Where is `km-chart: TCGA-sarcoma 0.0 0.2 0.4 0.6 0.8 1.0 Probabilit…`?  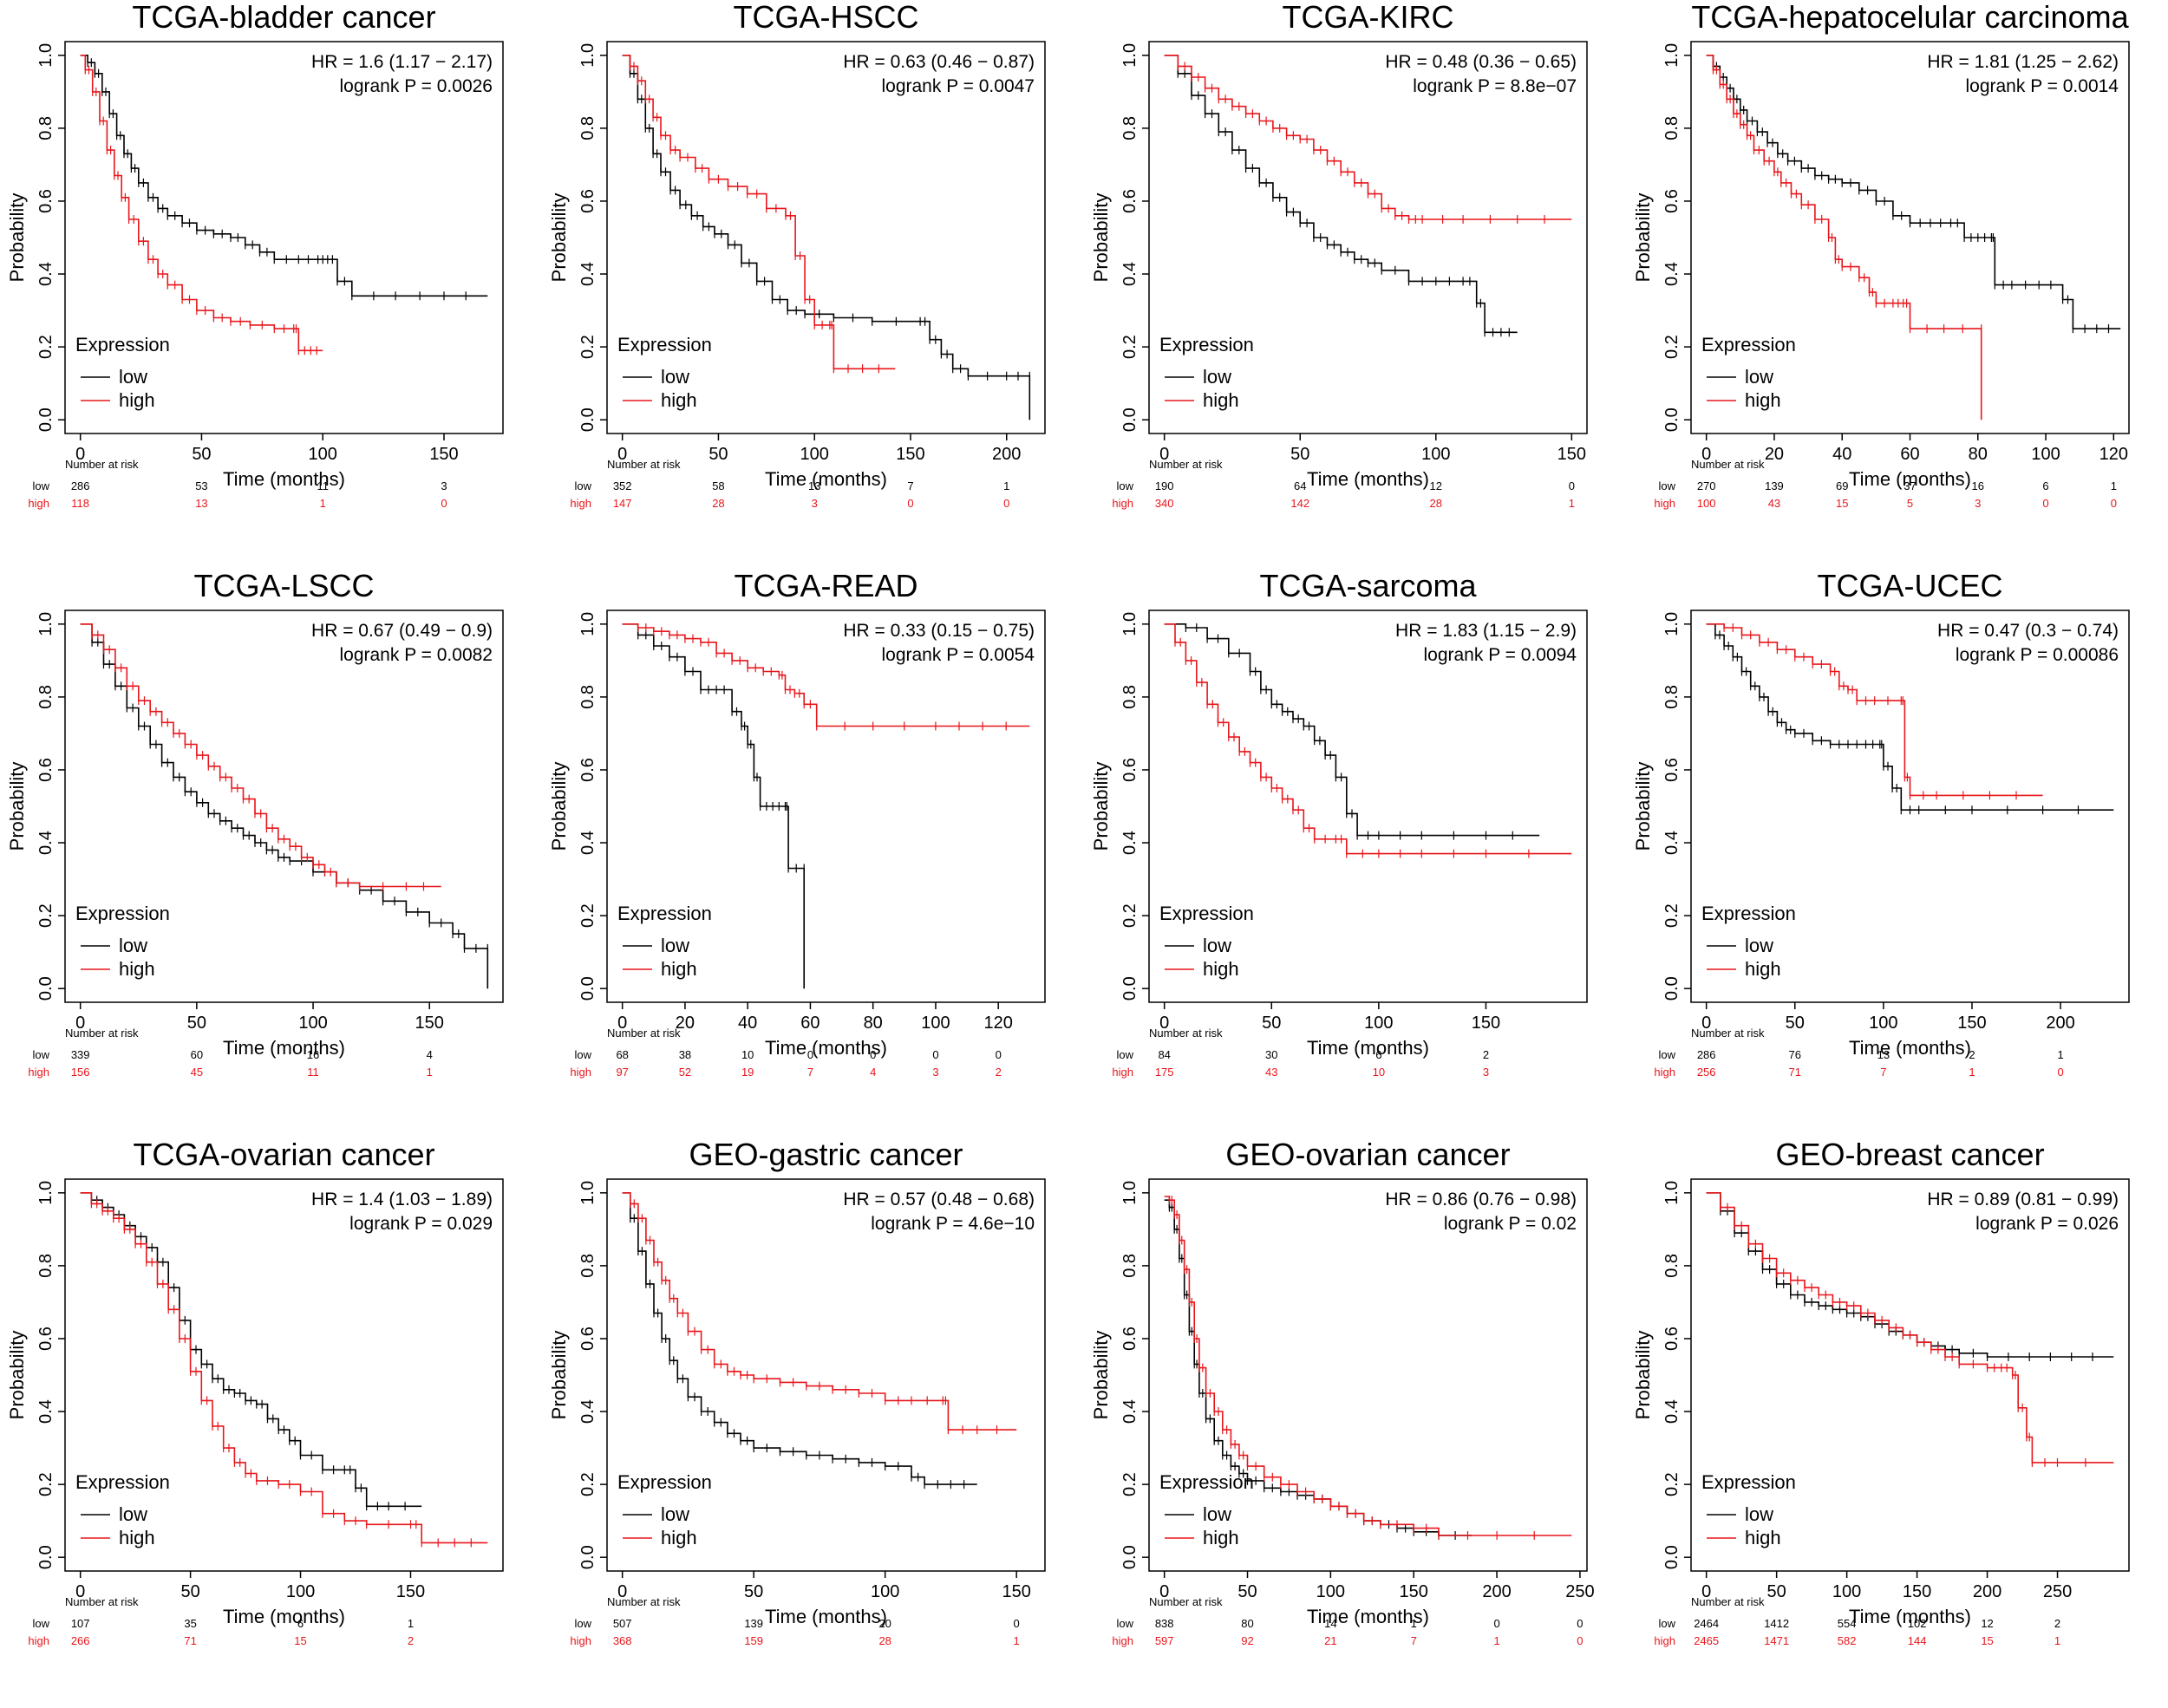
km-chart: TCGA-sarcoma 0.0 0.2 0.4 0.6 0.8 1.0 Probabilit… is located at coordinates (1339, 824).